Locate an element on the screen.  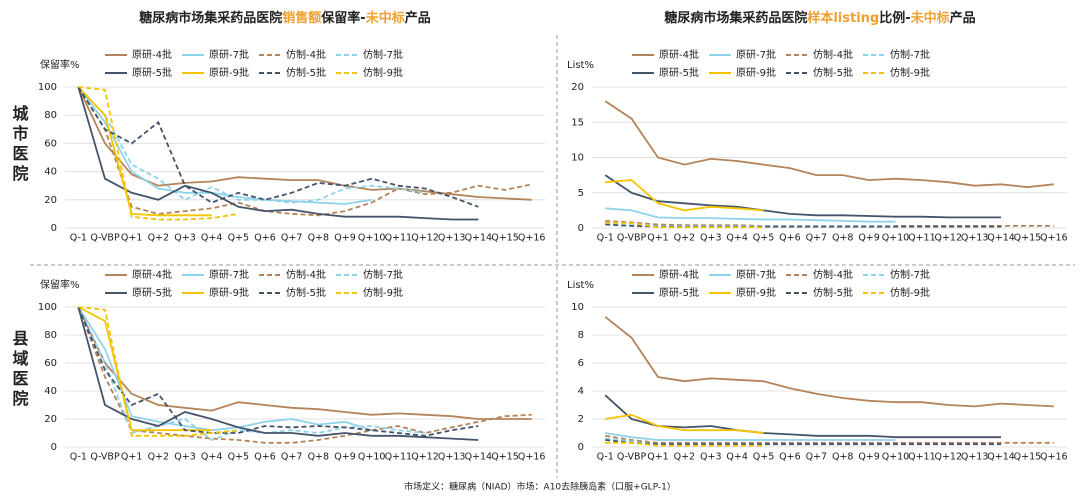
y-tick-label: 10 is located at coordinates (577, 158).